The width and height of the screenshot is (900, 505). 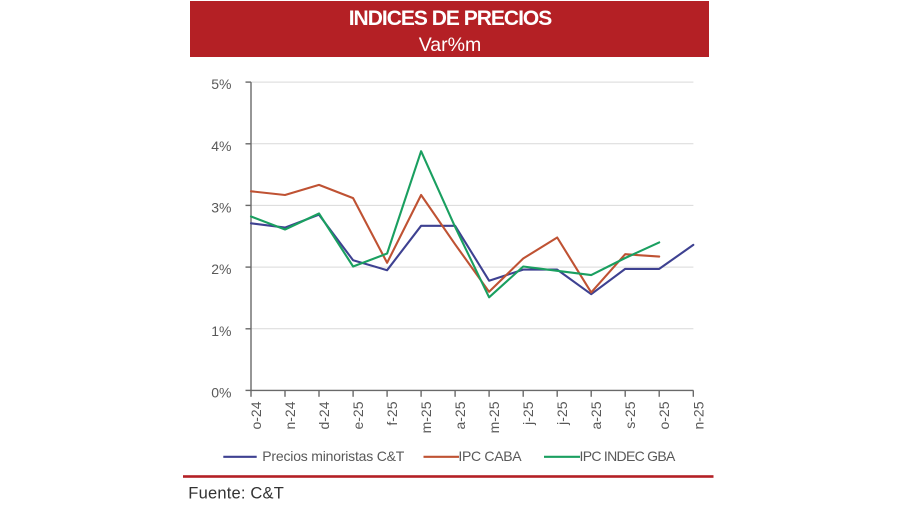 What do you see at coordinates (290, 415) in the screenshot?
I see `svg-text: n-24` at bounding box center [290, 415].